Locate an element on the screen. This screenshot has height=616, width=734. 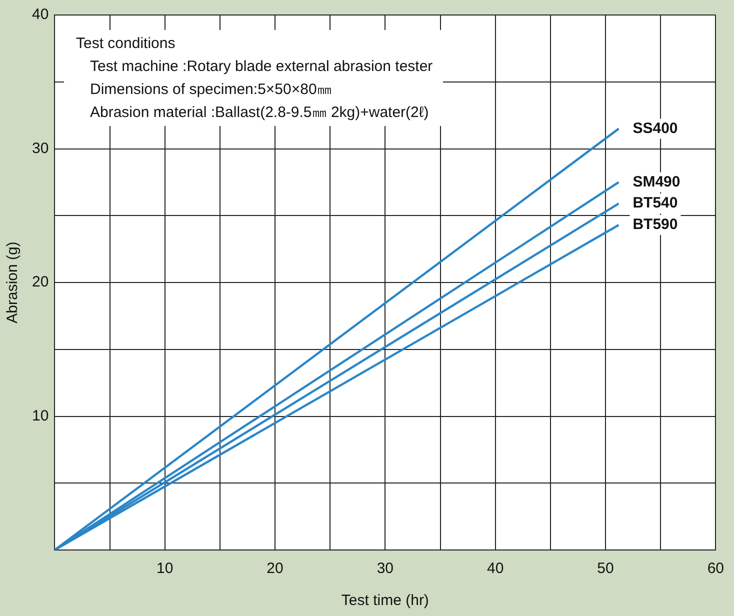
x-tick-label: 50 is located at coordinates (605, 569).